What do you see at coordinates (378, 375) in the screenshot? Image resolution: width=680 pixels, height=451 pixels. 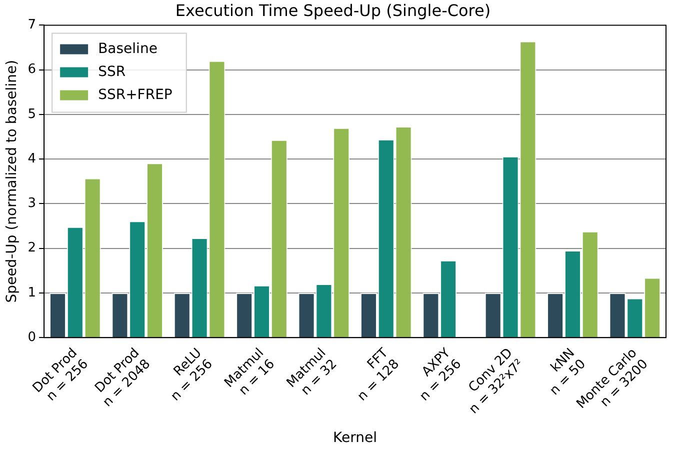 I see `x-tick-label: FFT n = 128` at bounding box center [378, 375].